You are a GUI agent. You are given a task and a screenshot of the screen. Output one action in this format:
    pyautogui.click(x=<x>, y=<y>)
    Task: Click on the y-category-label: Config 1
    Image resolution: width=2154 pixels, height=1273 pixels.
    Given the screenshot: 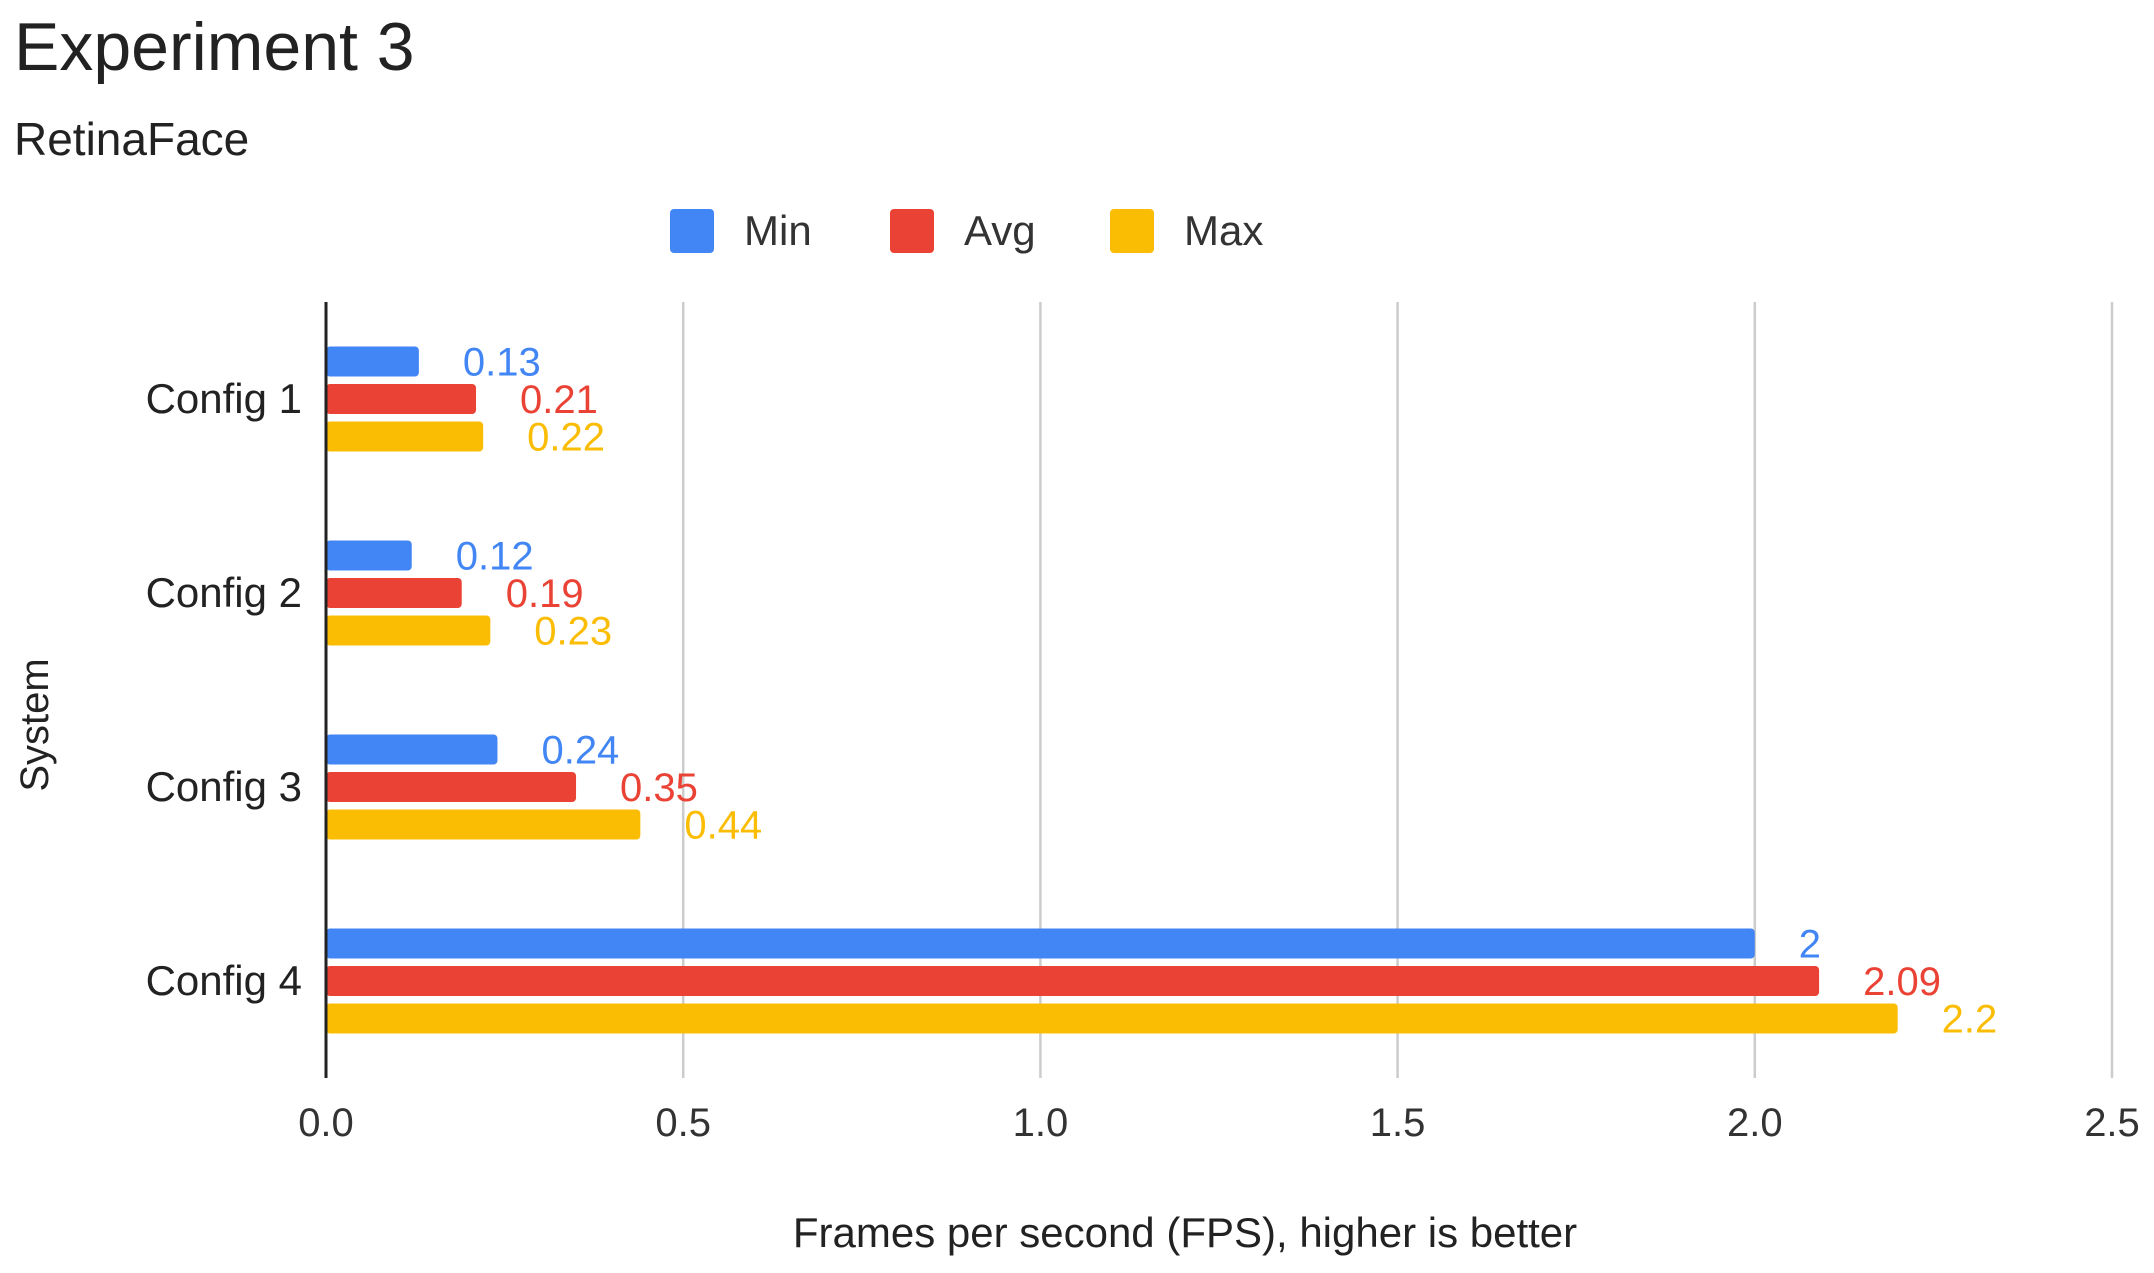 What is the action you would take?
    pyautogui.click(x=224, y=398)
    